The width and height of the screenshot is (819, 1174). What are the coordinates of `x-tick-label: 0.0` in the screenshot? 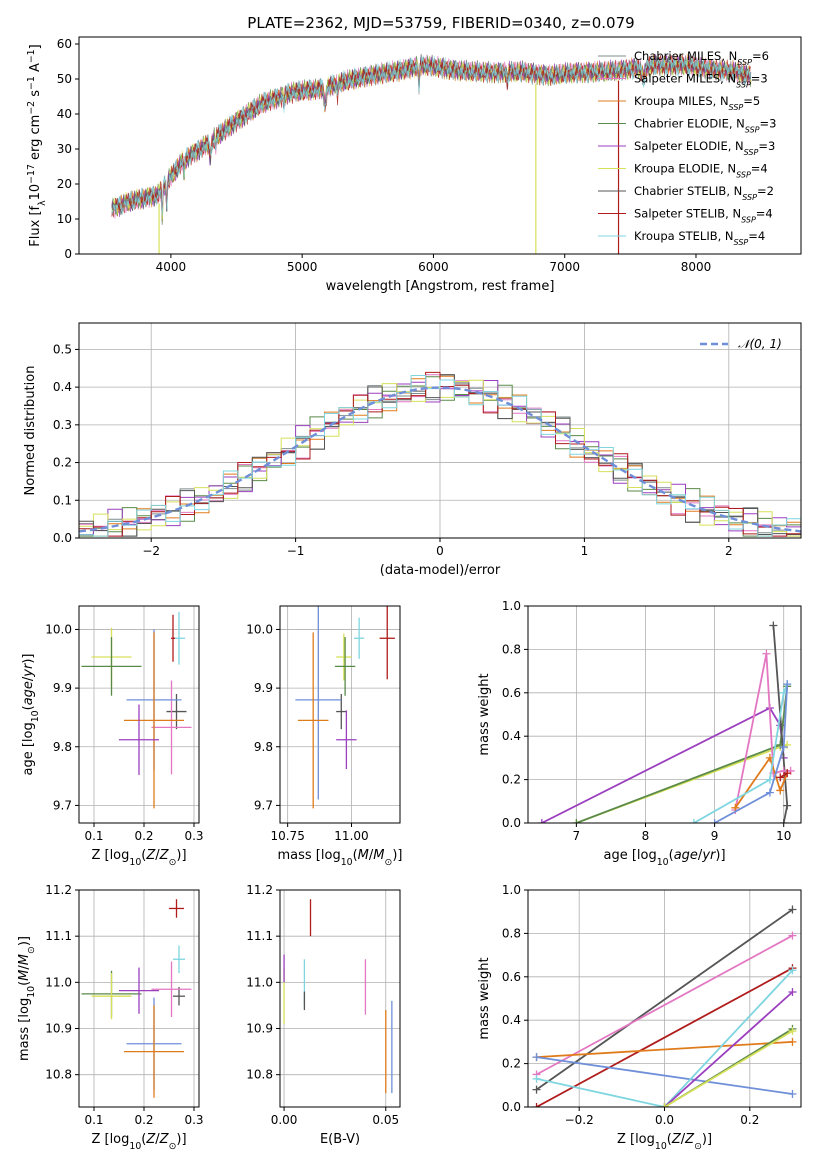 It's located at (664, 1120).